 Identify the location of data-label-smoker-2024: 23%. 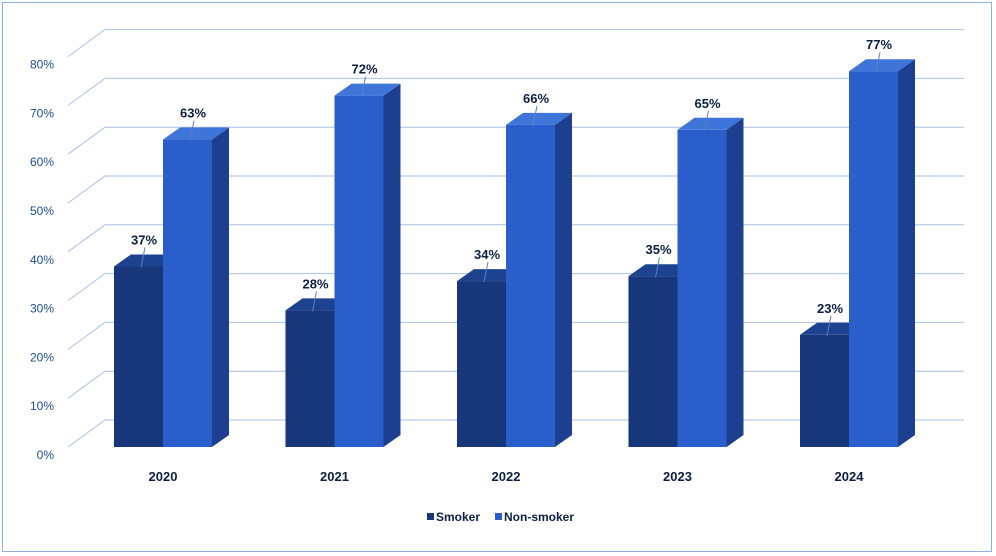
(830, 308).